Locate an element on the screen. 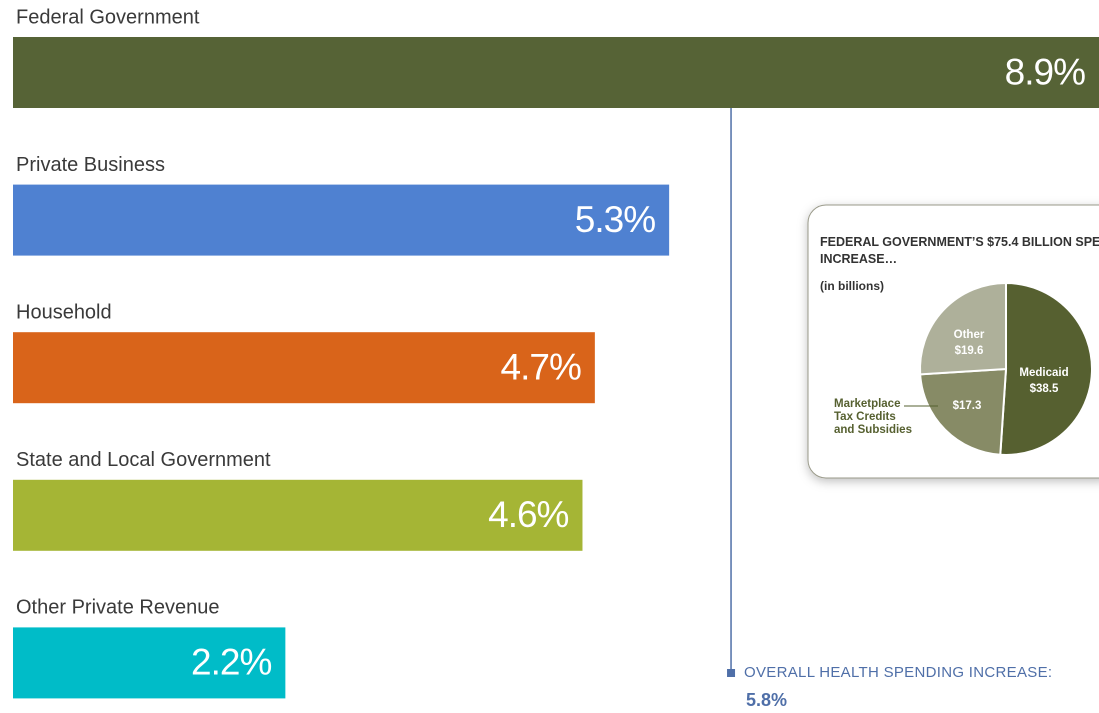 Image resolution: width=1099 pixels, height=713 pixels. slice-category: Marketplace Tax Credits and Subsidies is located at coordinates (873, 417).